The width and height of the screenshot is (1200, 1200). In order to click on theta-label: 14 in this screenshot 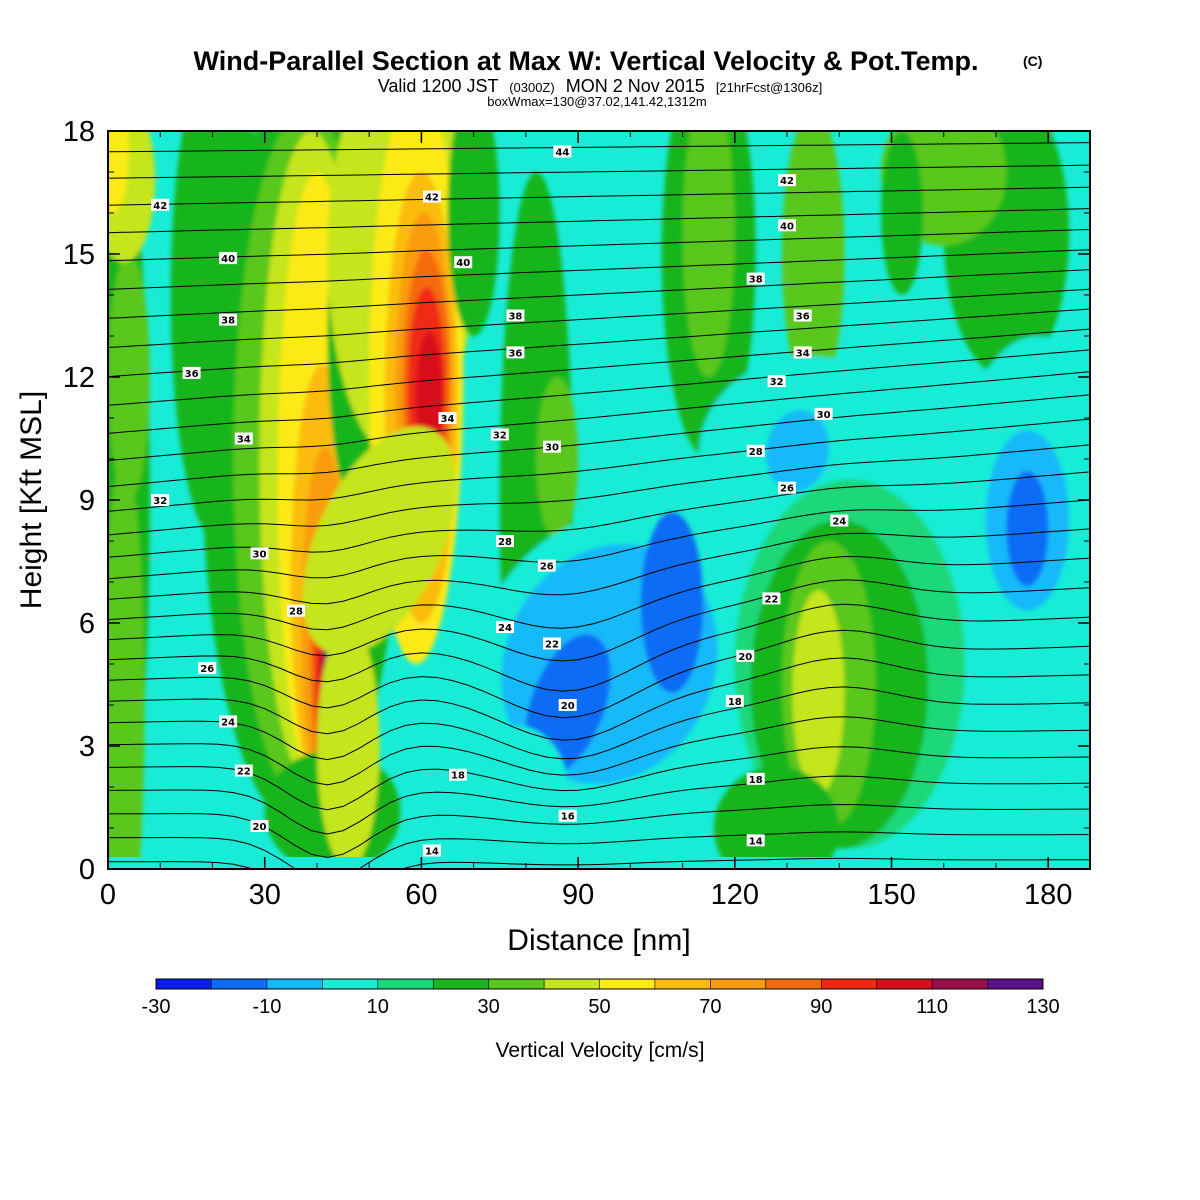, I will do `click(431, 851)`.